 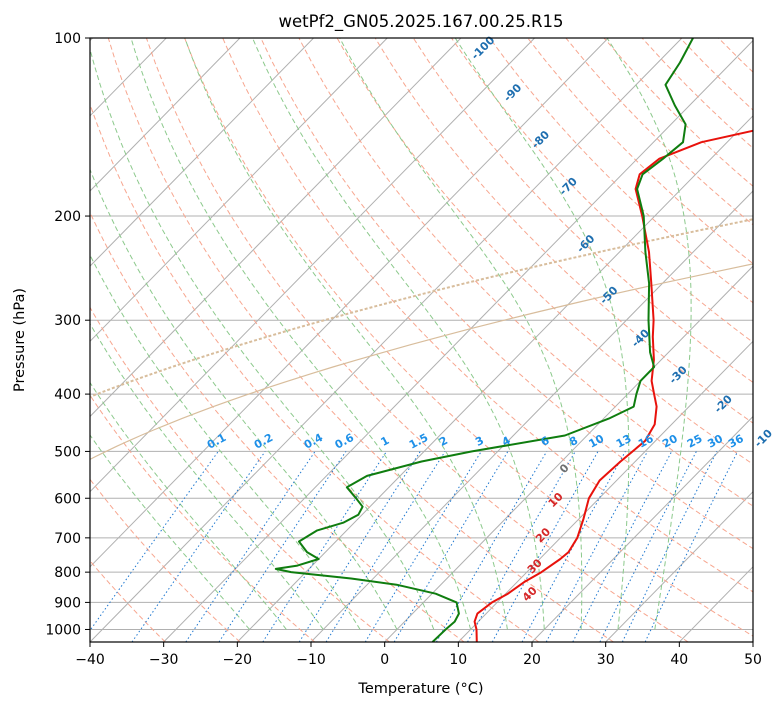 I want to click on y-tick-label: 700, so click(x=67, y=539).